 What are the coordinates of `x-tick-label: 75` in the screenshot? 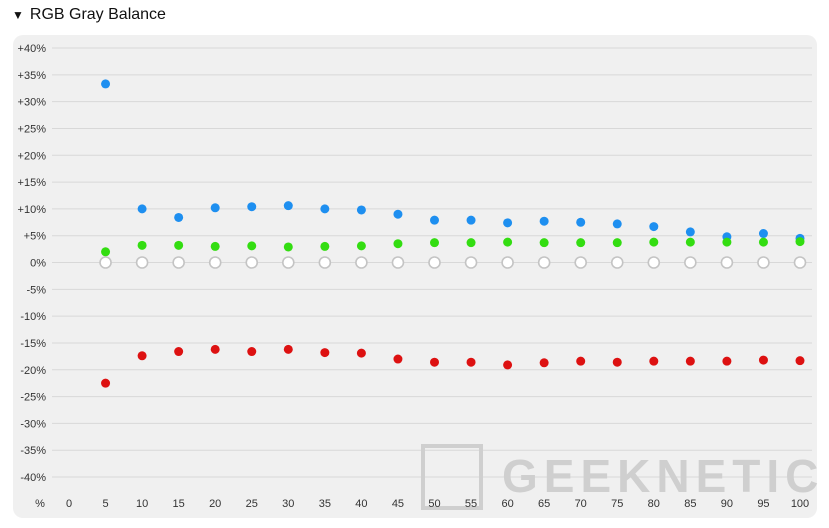 It's located at (617, 504).